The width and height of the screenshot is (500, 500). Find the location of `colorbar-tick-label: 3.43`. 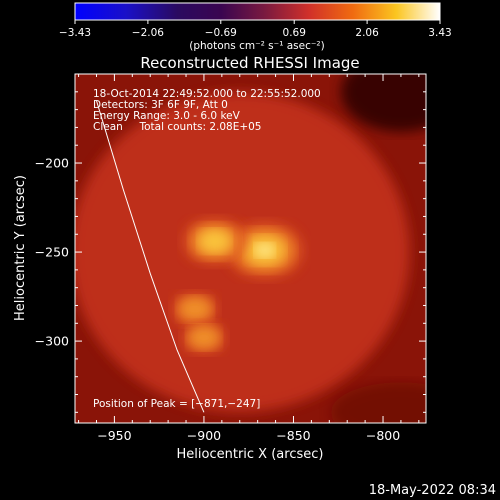

colorbar-tick-label: 3.43 is located at coordinates (439, 33).